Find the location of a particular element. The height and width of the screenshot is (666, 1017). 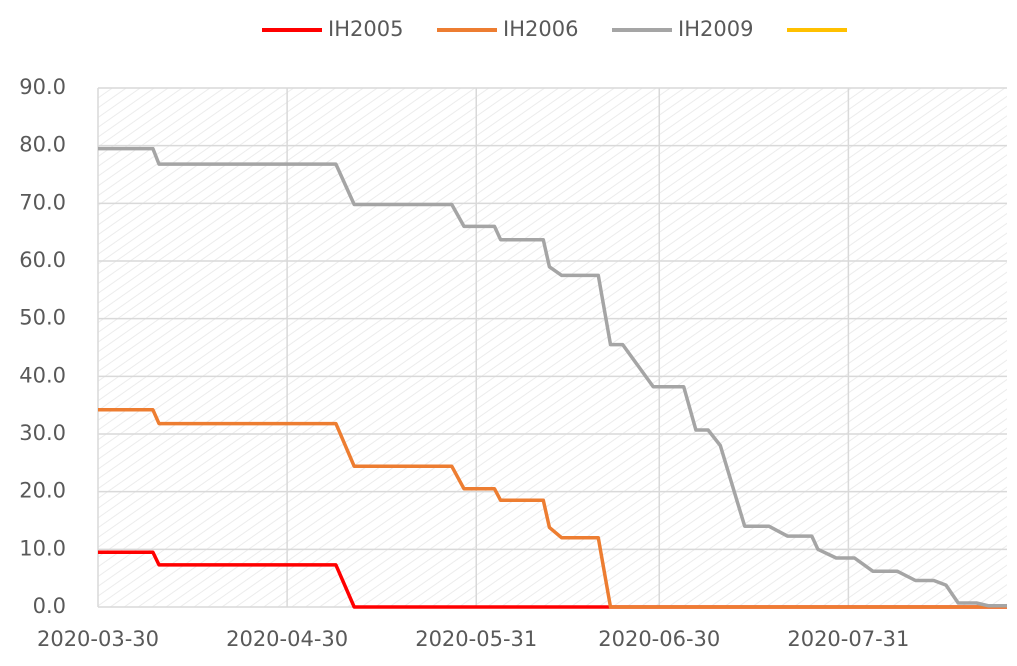

y-tick-label: 60.0 is located at coordinates (42, 260).